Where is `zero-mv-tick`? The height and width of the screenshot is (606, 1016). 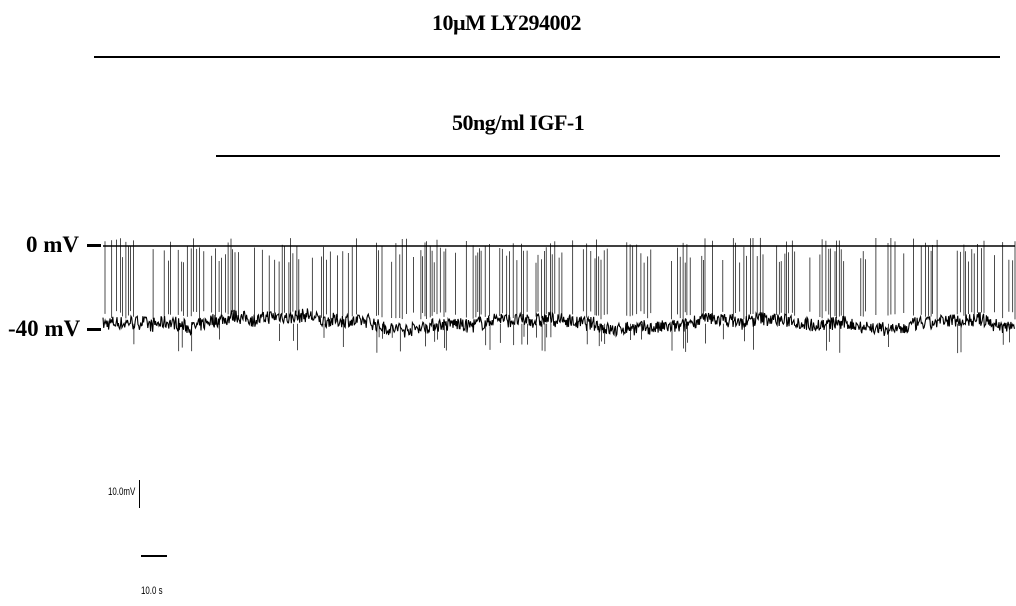
zero-mv-tick is located at coordinates (94, 245).